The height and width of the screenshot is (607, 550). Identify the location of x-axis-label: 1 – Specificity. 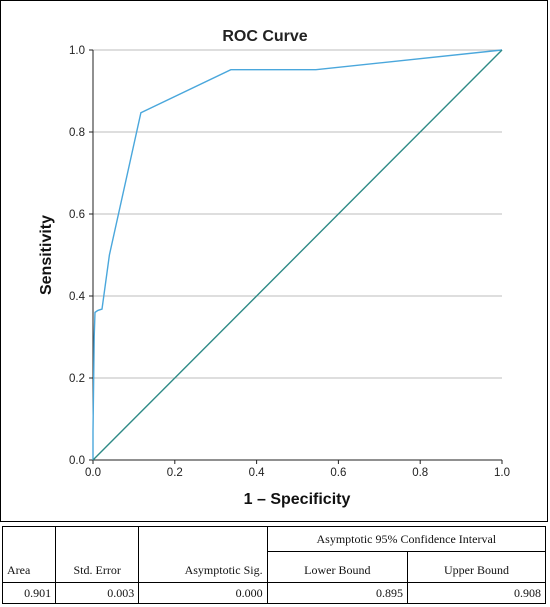
(297, 499).